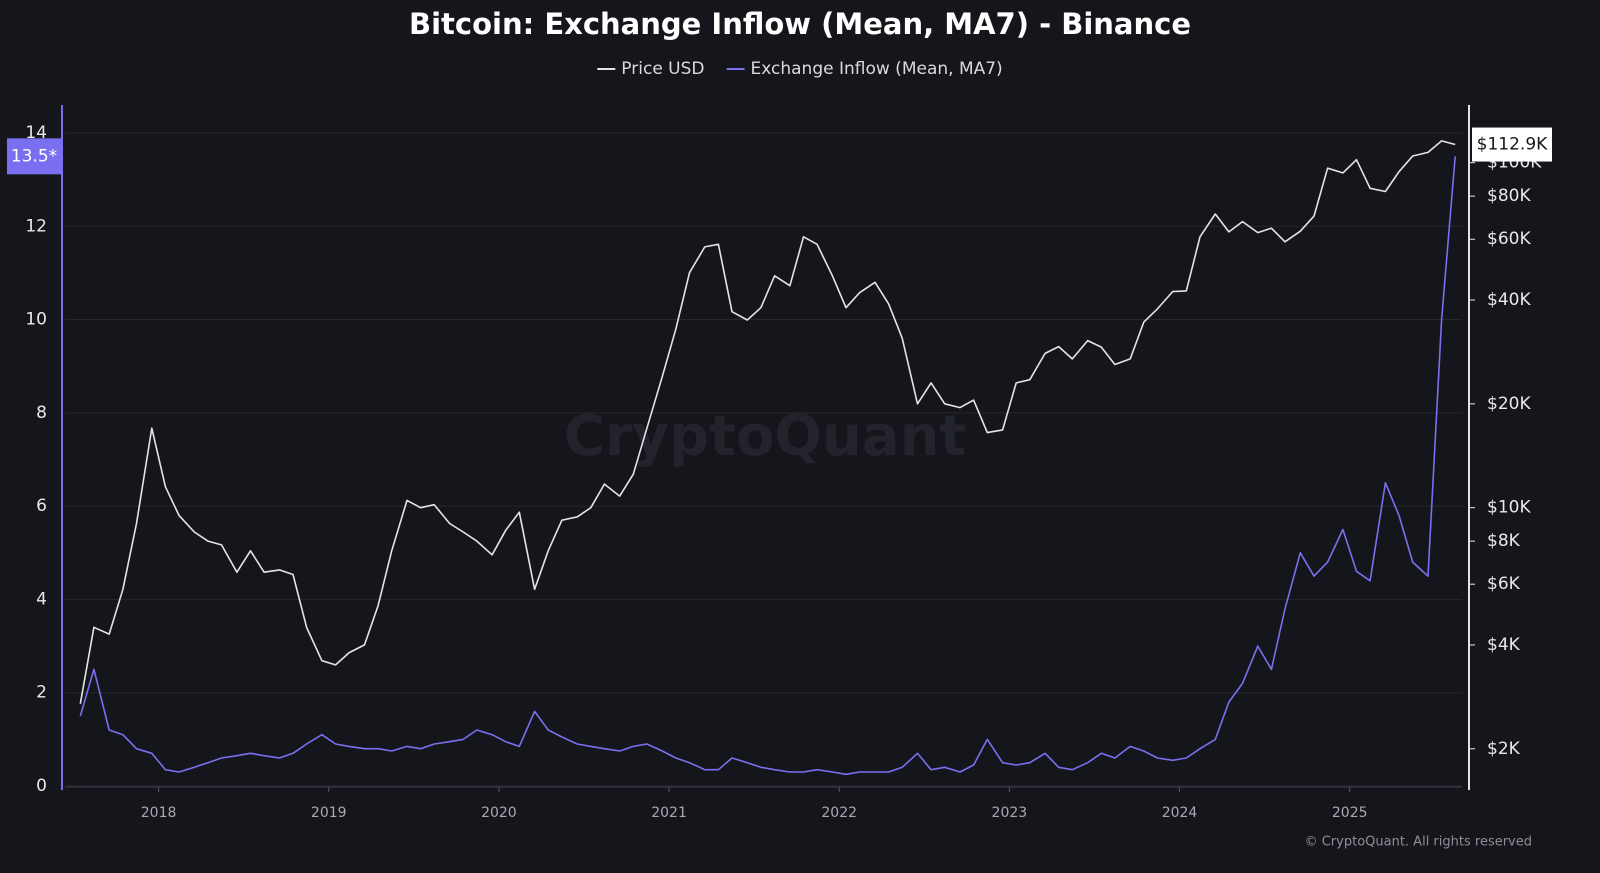  What do you see at coordinates (1509, 196) in the screenshot?
I see `y2-tick-label: $80K` at bounding box center [1509, 196].